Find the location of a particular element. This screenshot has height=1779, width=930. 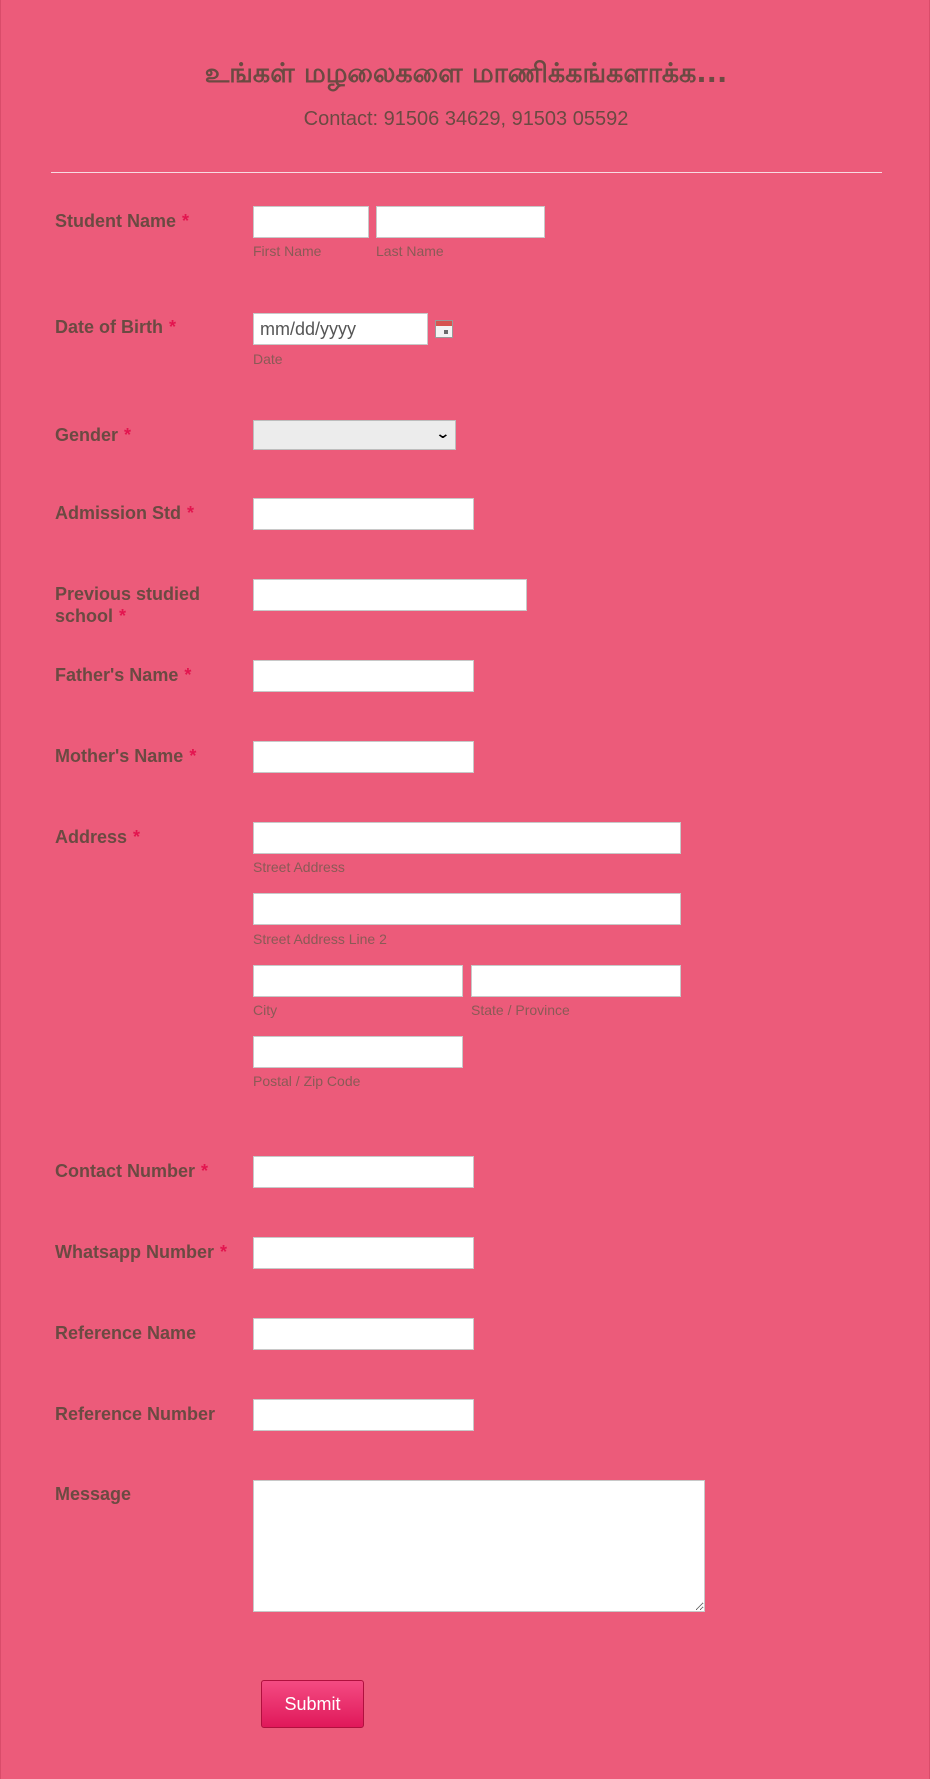

submit-button: Submit is located at coordinates (312, 1704).